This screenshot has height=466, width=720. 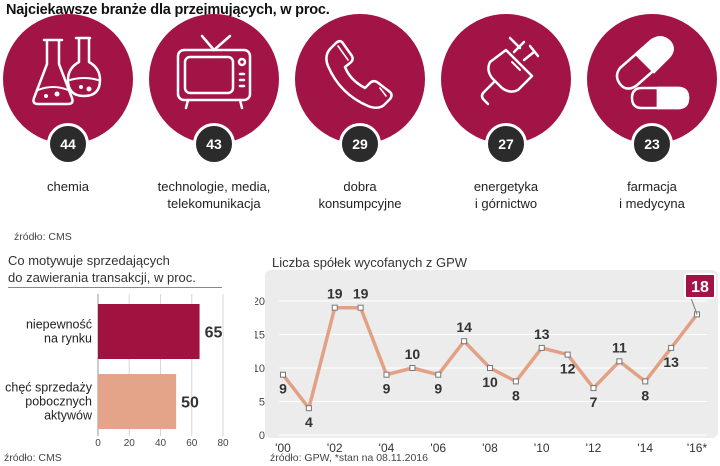 What do you see at coordinates (260, 369) in the screenshot?
I see `y-tick-label: 10` at bounding box center [260, 369].